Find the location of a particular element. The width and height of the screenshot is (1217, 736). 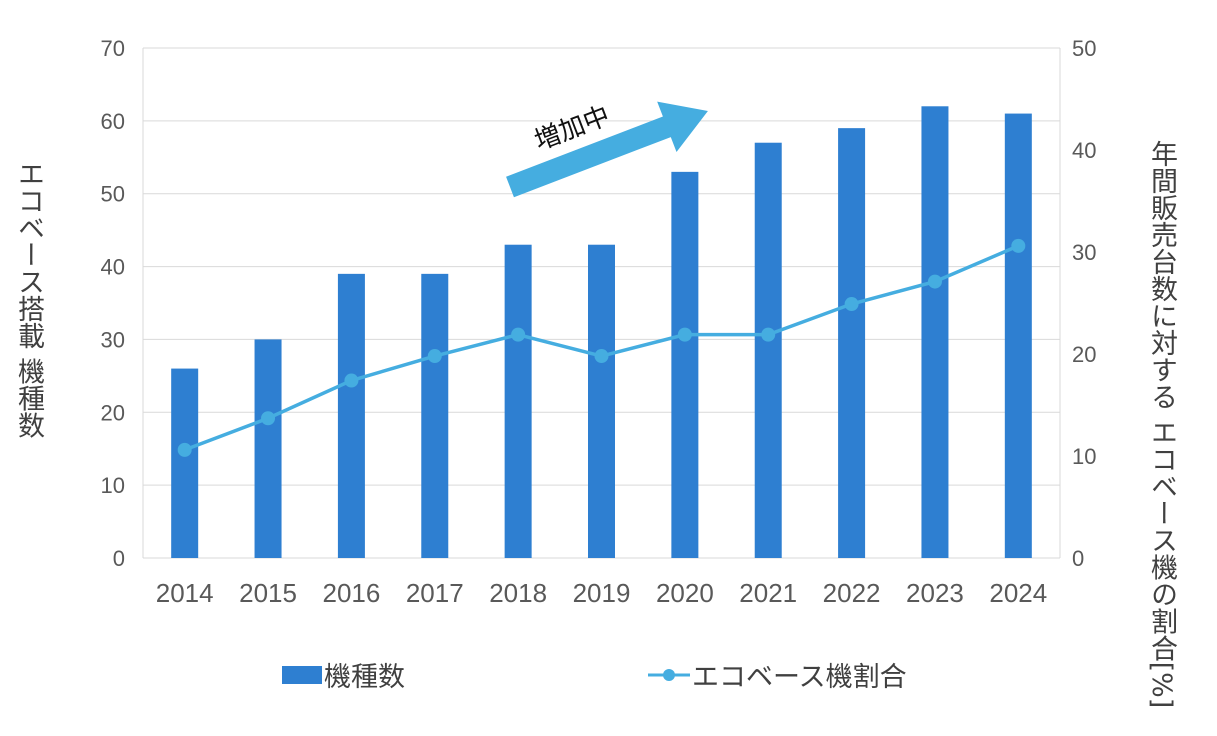

line-point-2024 is located at coordinates (1018, 245).